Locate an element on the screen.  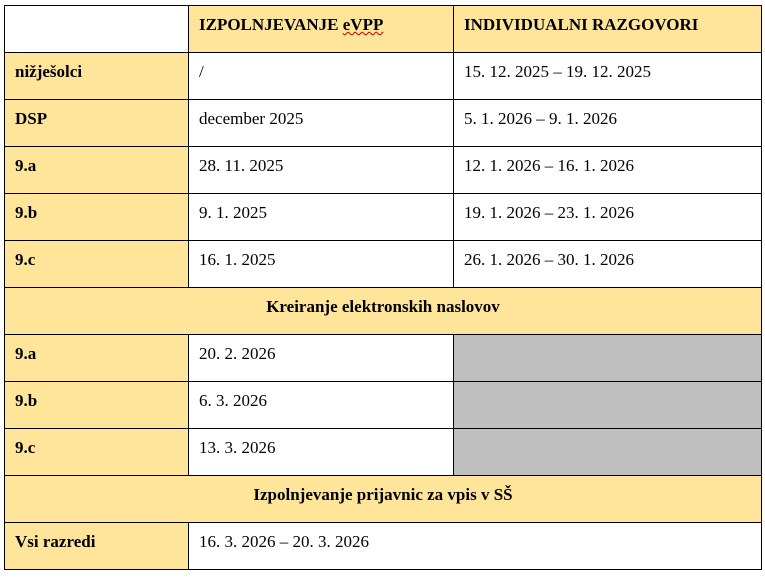
evpp-cell: 16. 1. 2025 is located at coordinates (321, 264).